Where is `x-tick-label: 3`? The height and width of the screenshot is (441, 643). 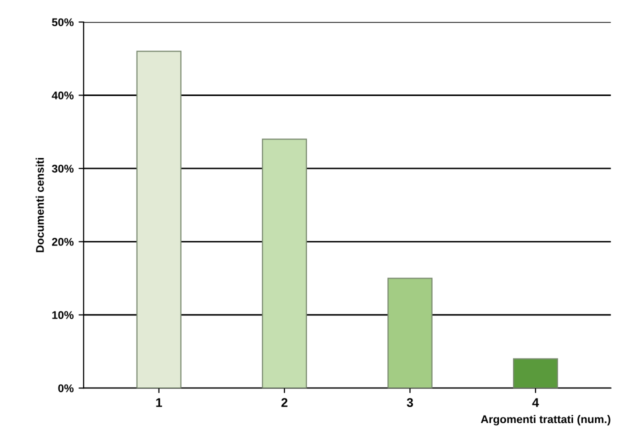
x-tick-label: 3 is located at coordinates (410, 402).